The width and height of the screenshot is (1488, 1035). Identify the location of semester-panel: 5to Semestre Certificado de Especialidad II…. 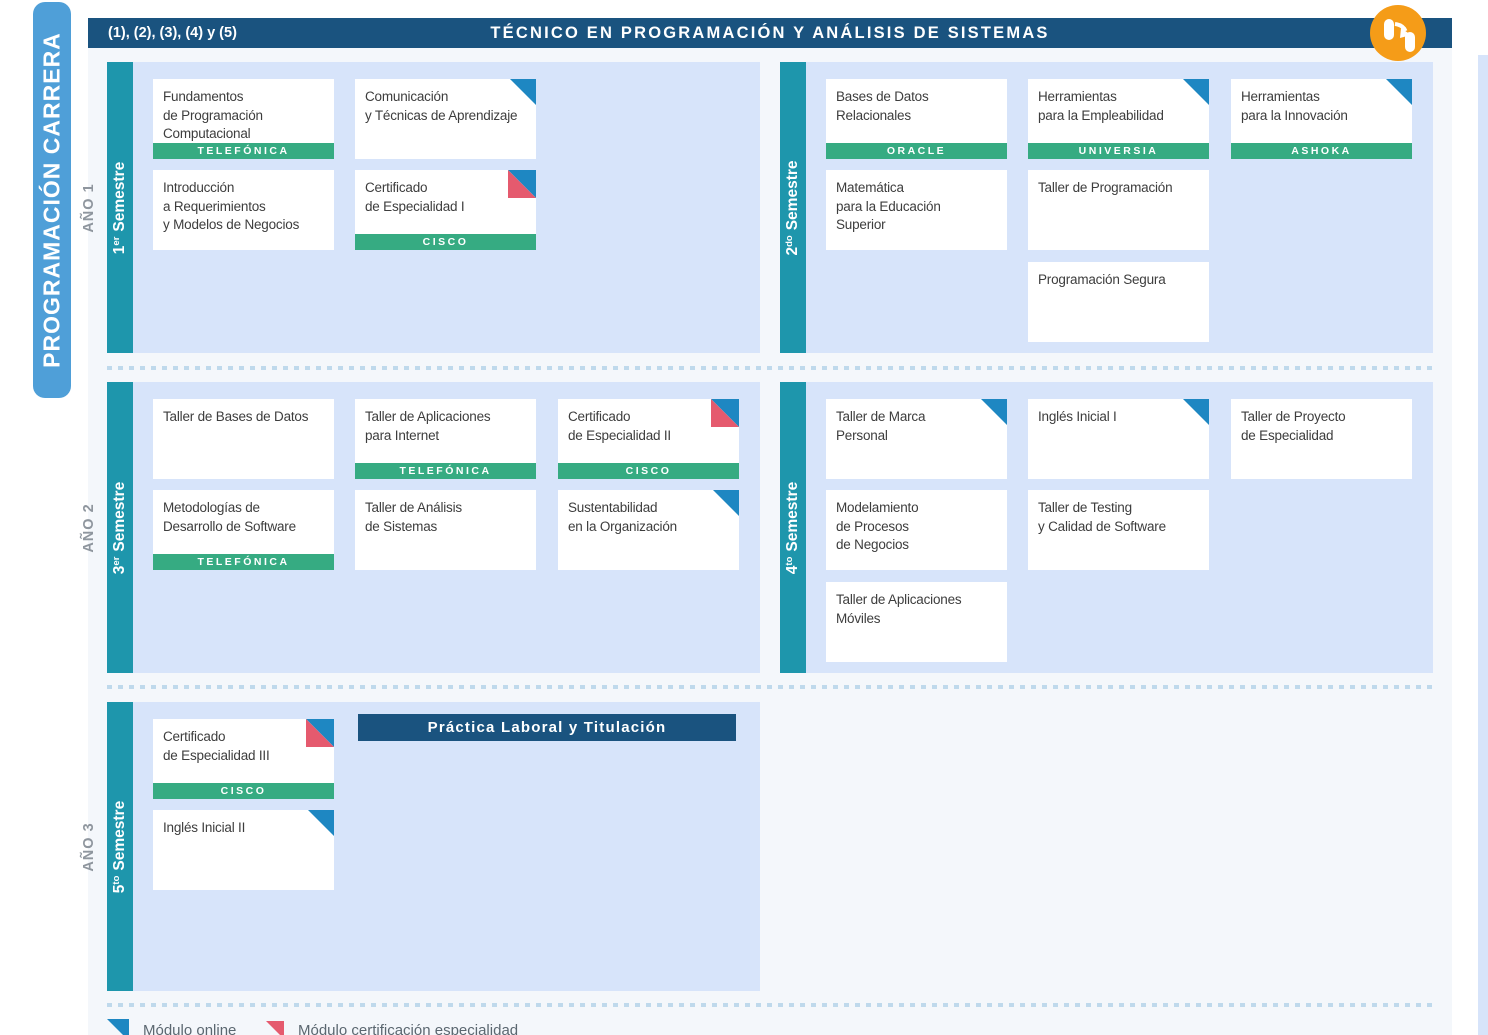
(433, 846).